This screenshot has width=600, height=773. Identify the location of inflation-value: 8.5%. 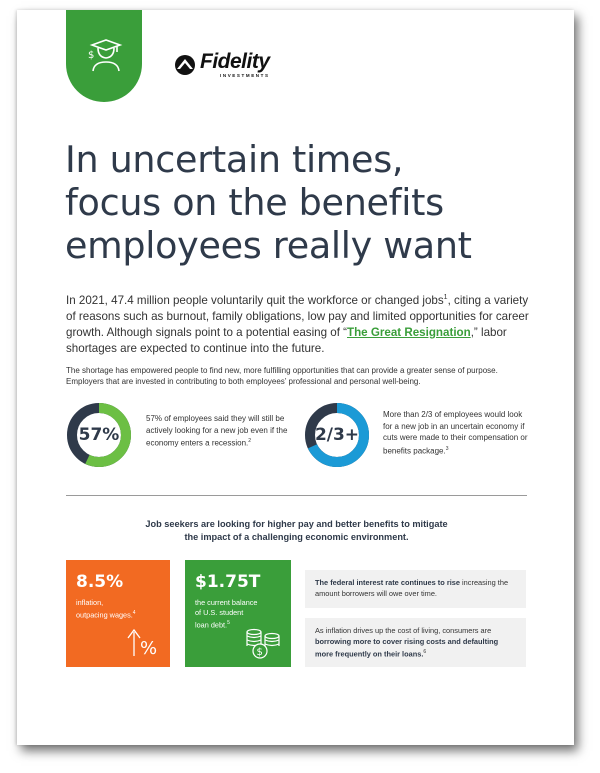
(100, 582).